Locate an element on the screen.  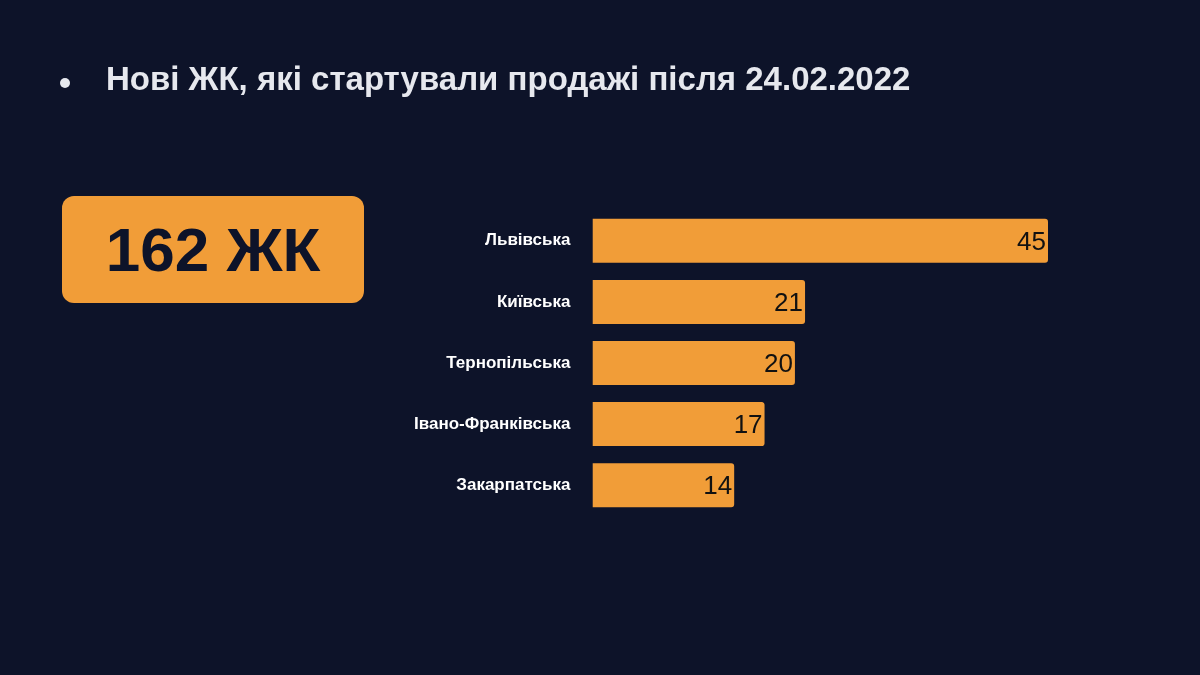
data-label: 45 is located at coordinates (1031, 240).